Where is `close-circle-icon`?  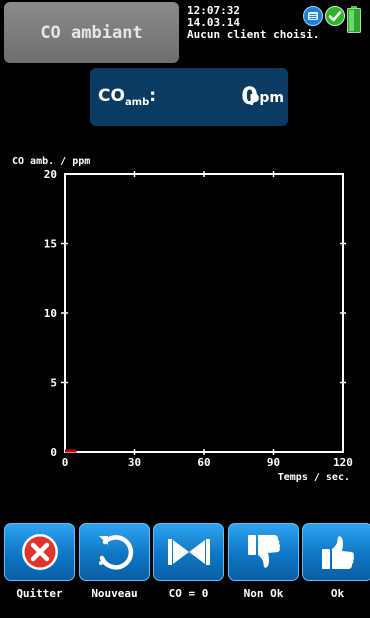
close-circle-icon is located at coordinates (39, 552).